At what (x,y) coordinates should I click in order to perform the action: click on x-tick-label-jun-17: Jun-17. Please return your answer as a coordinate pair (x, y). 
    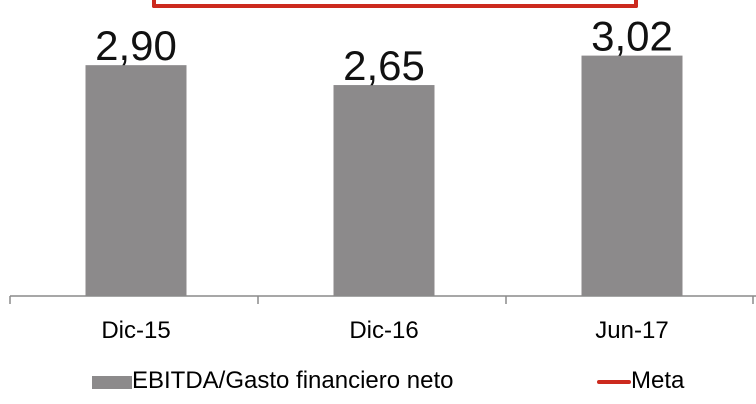
    Looking at the image, I should click on (631, 330).